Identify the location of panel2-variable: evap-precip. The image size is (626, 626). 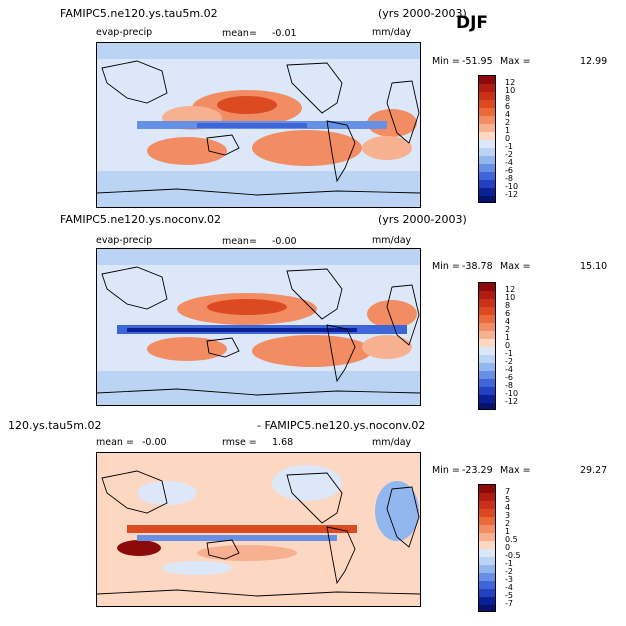
(124, 240).